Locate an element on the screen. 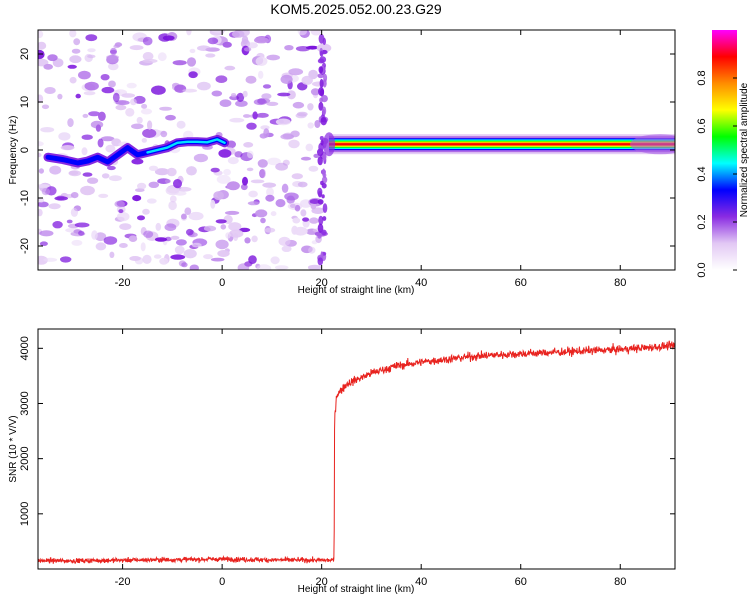 Image resolution: width=750 pixels, height=600 pixels. ridge-highlight is located at coordinates (186, 146).